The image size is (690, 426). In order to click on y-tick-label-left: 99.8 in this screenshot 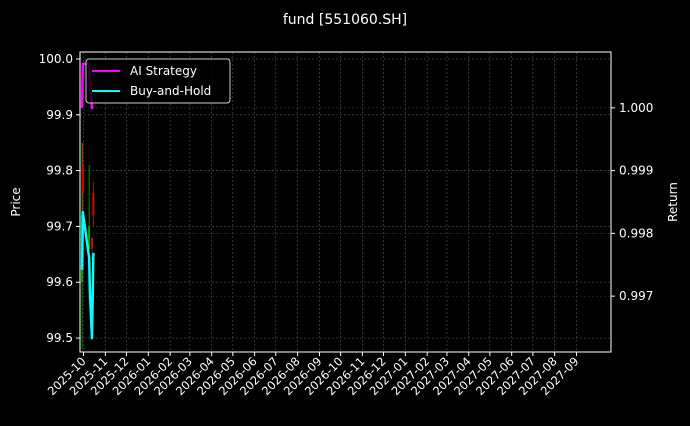, I will do `click(59, 171)`.